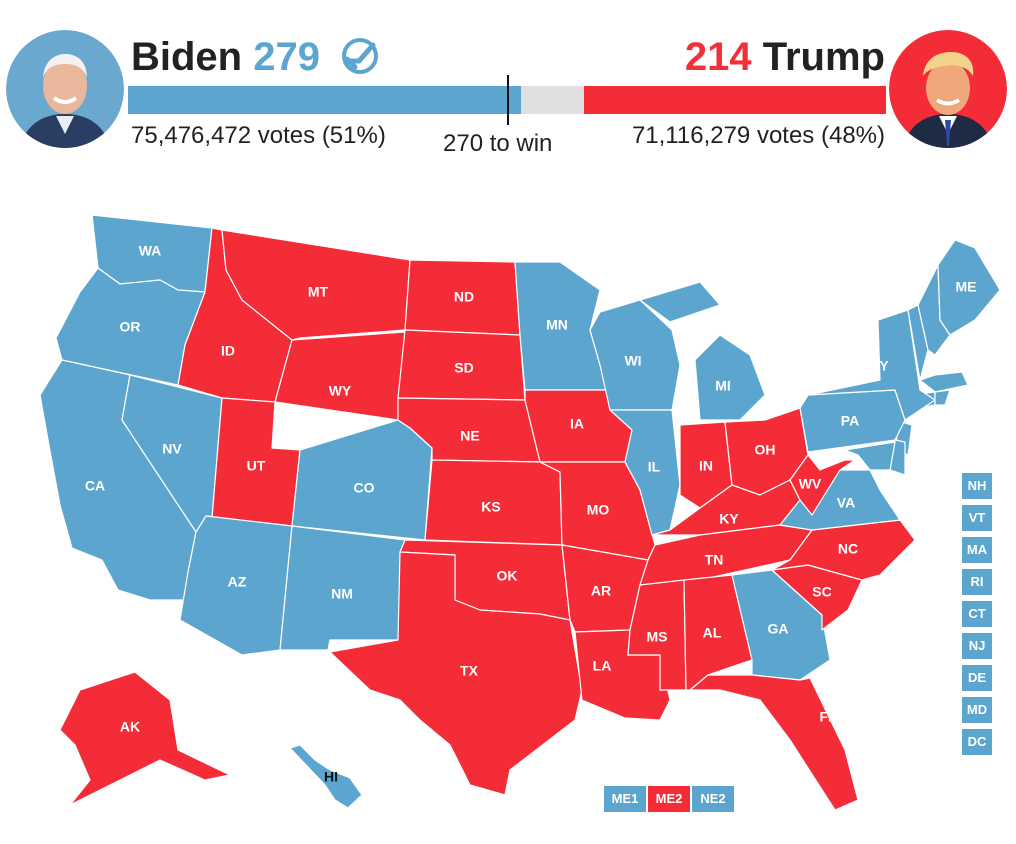 The image size is (1016, 844). I want to click on biden-header: Biden 279, so click(255, 57).